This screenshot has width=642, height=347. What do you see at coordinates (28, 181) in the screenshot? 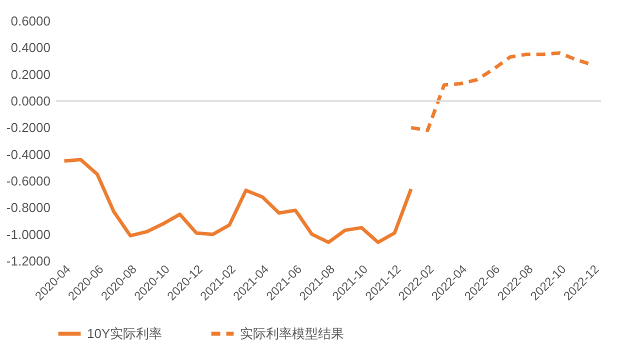
I see `y-tick-label: -0.6000` at bounding box center [28, 181].